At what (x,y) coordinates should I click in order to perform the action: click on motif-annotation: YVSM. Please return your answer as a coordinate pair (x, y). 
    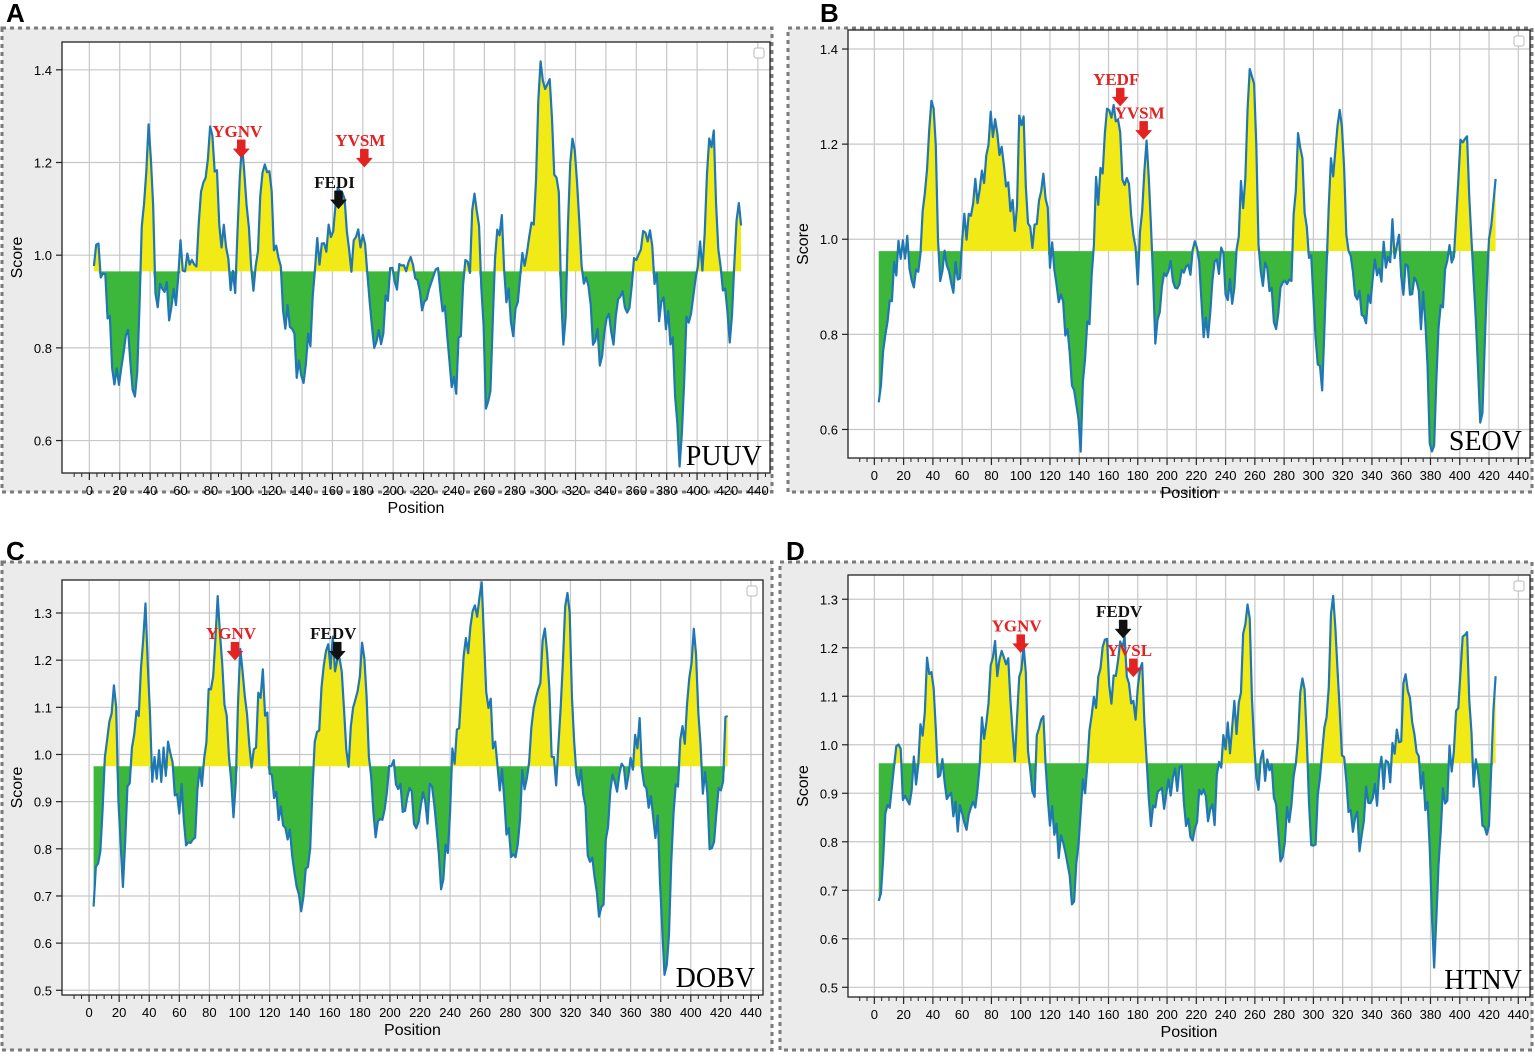
    Looking at the image, I should click on (1140, 121).